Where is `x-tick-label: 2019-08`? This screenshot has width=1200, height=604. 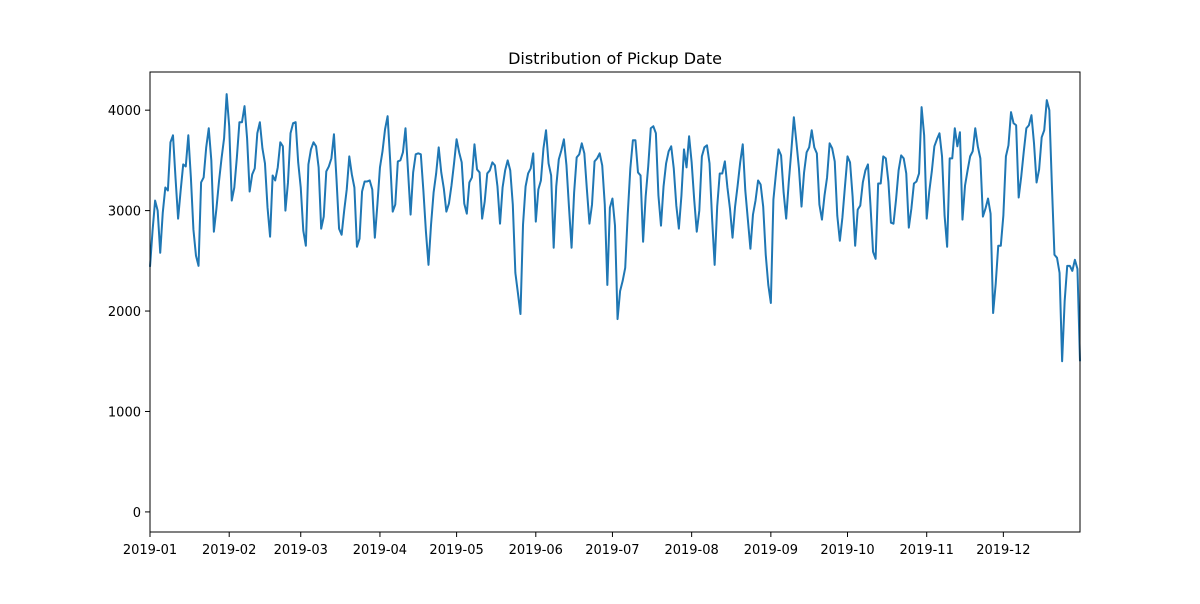
x-tick-label: 2019-08 is located at coordinates (691, 550).